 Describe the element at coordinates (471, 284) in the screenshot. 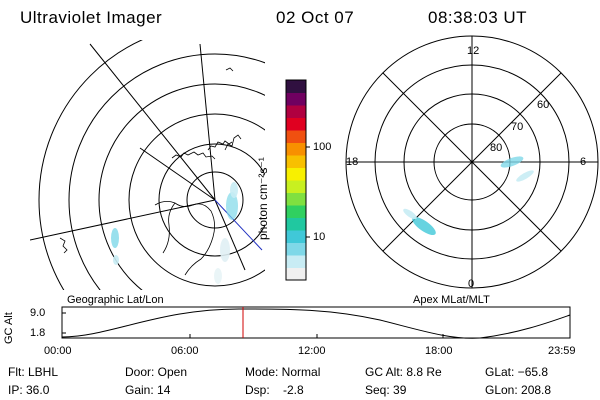

I see `mlt-label-0: 0` at that location.